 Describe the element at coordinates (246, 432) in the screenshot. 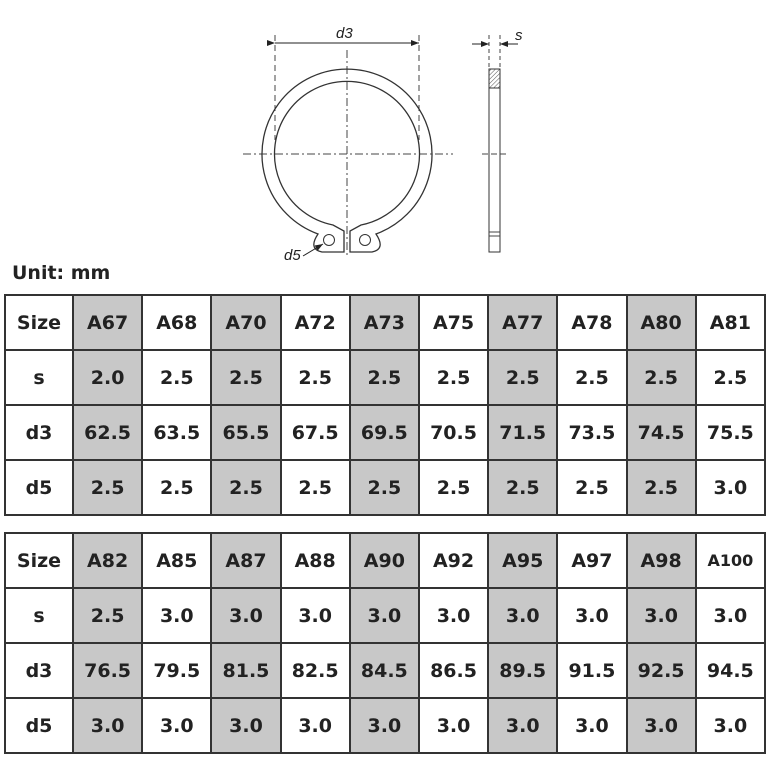

I see `table-cell: 65.5` at that location.